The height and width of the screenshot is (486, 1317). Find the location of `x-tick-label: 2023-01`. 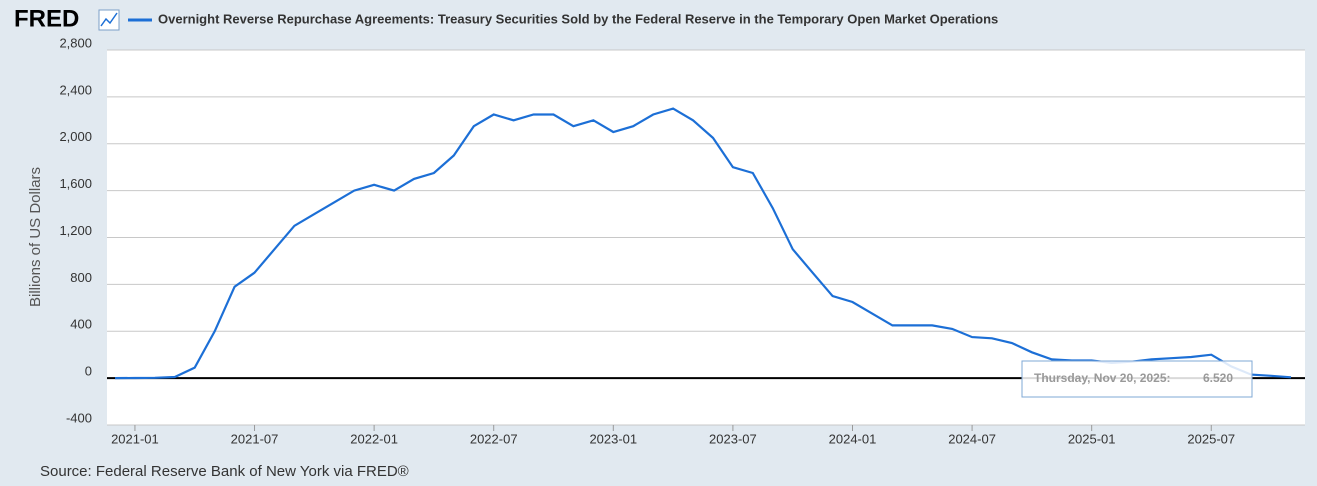

x-tick-label: 2023-01 is located at coordinates (613, 438).